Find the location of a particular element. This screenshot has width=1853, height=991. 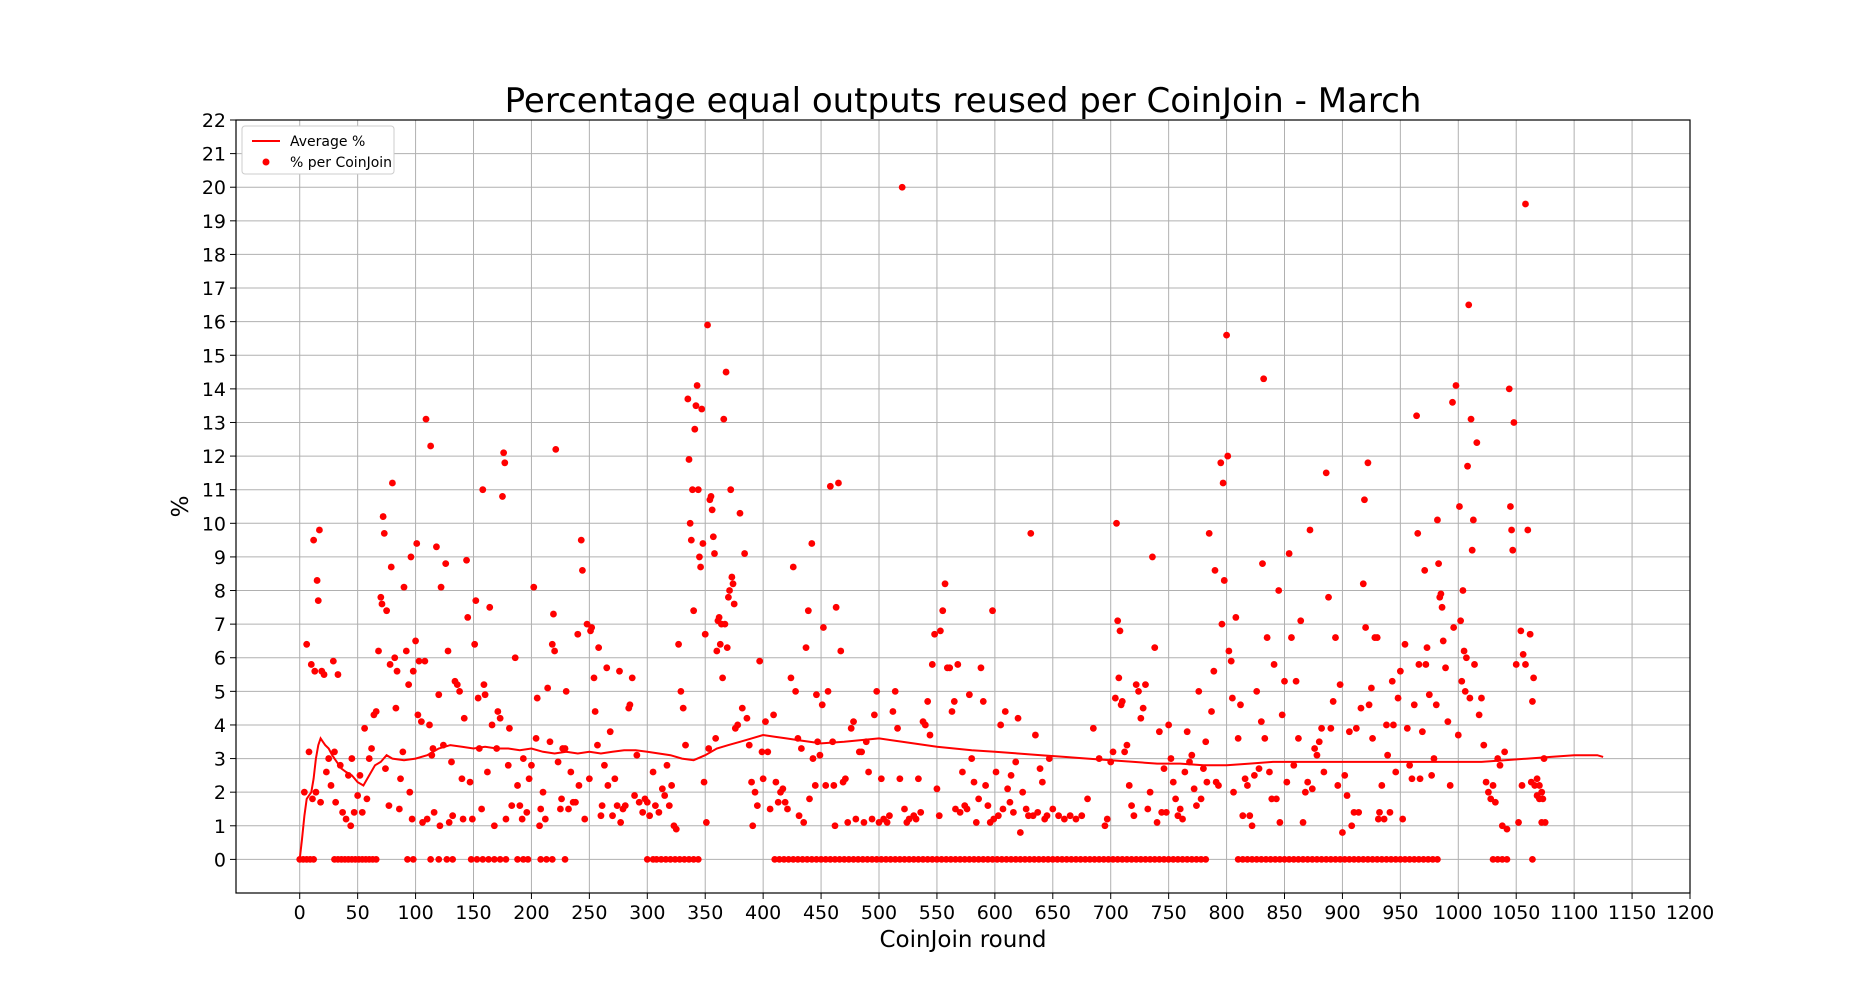

x-tick-label: 600 is located at coordinates (995, 913).